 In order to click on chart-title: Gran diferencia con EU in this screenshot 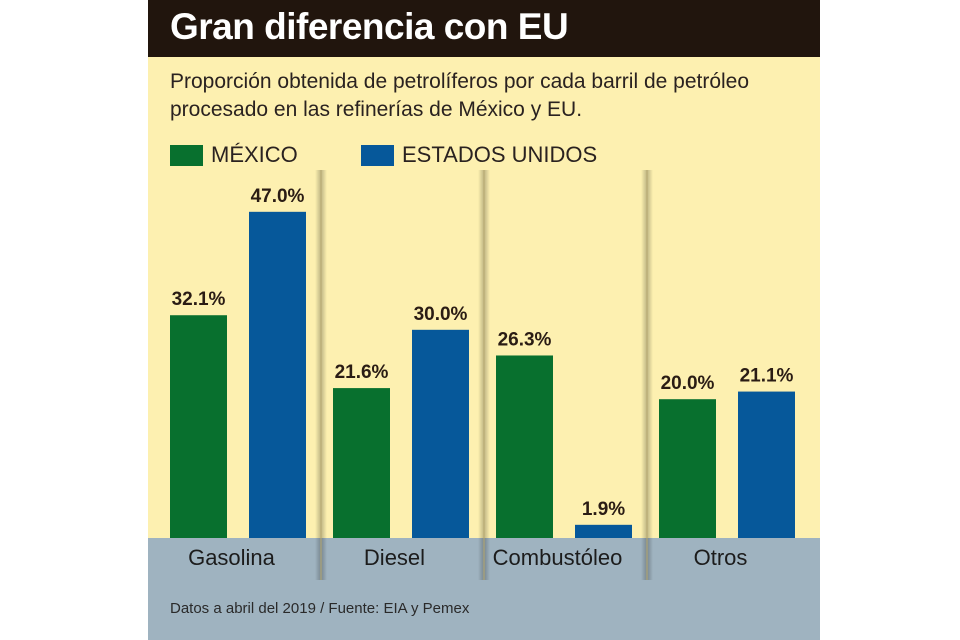, I will do `click(369, 26)`.